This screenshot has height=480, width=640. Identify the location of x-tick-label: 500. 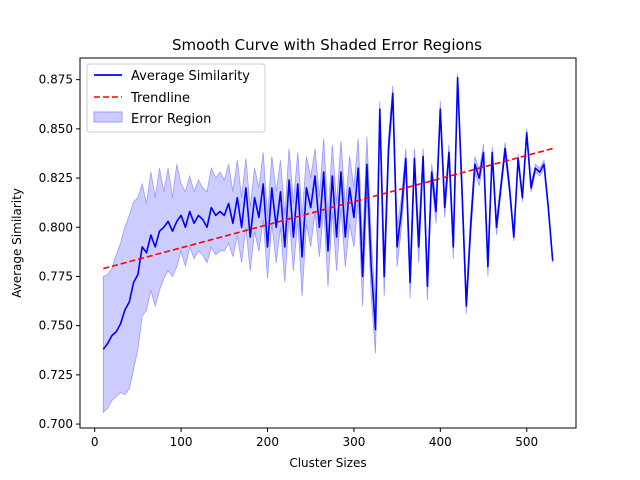
(526, 442).